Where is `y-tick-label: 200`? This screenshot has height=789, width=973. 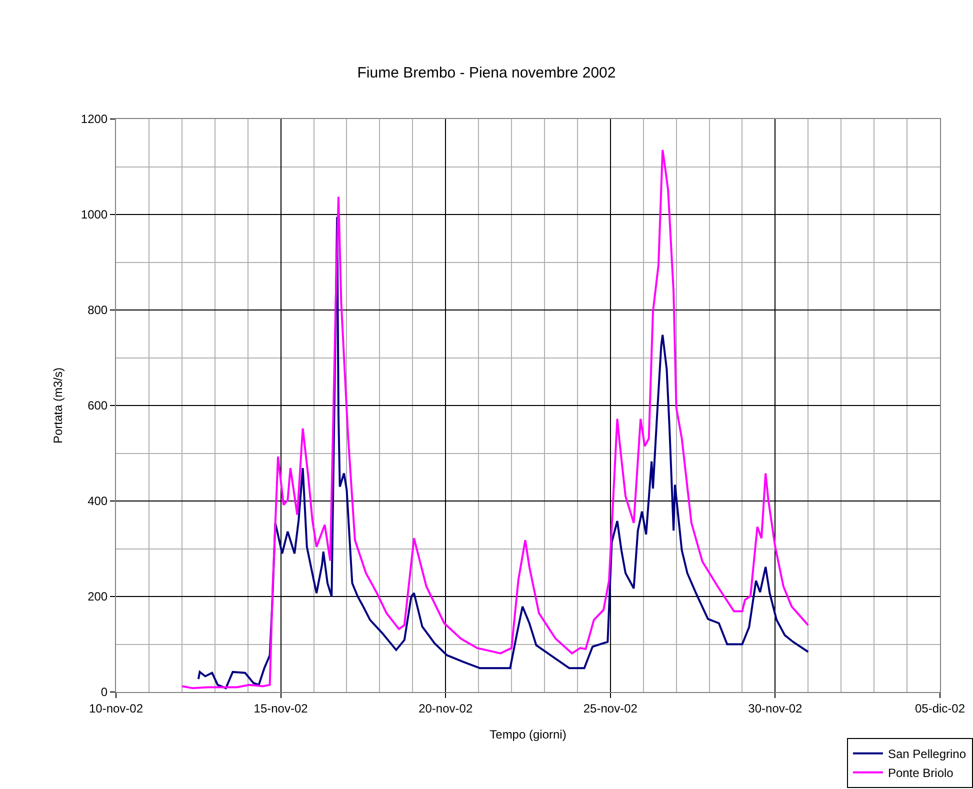 y-tick-label: 200 is located at coordinates (98, 597).